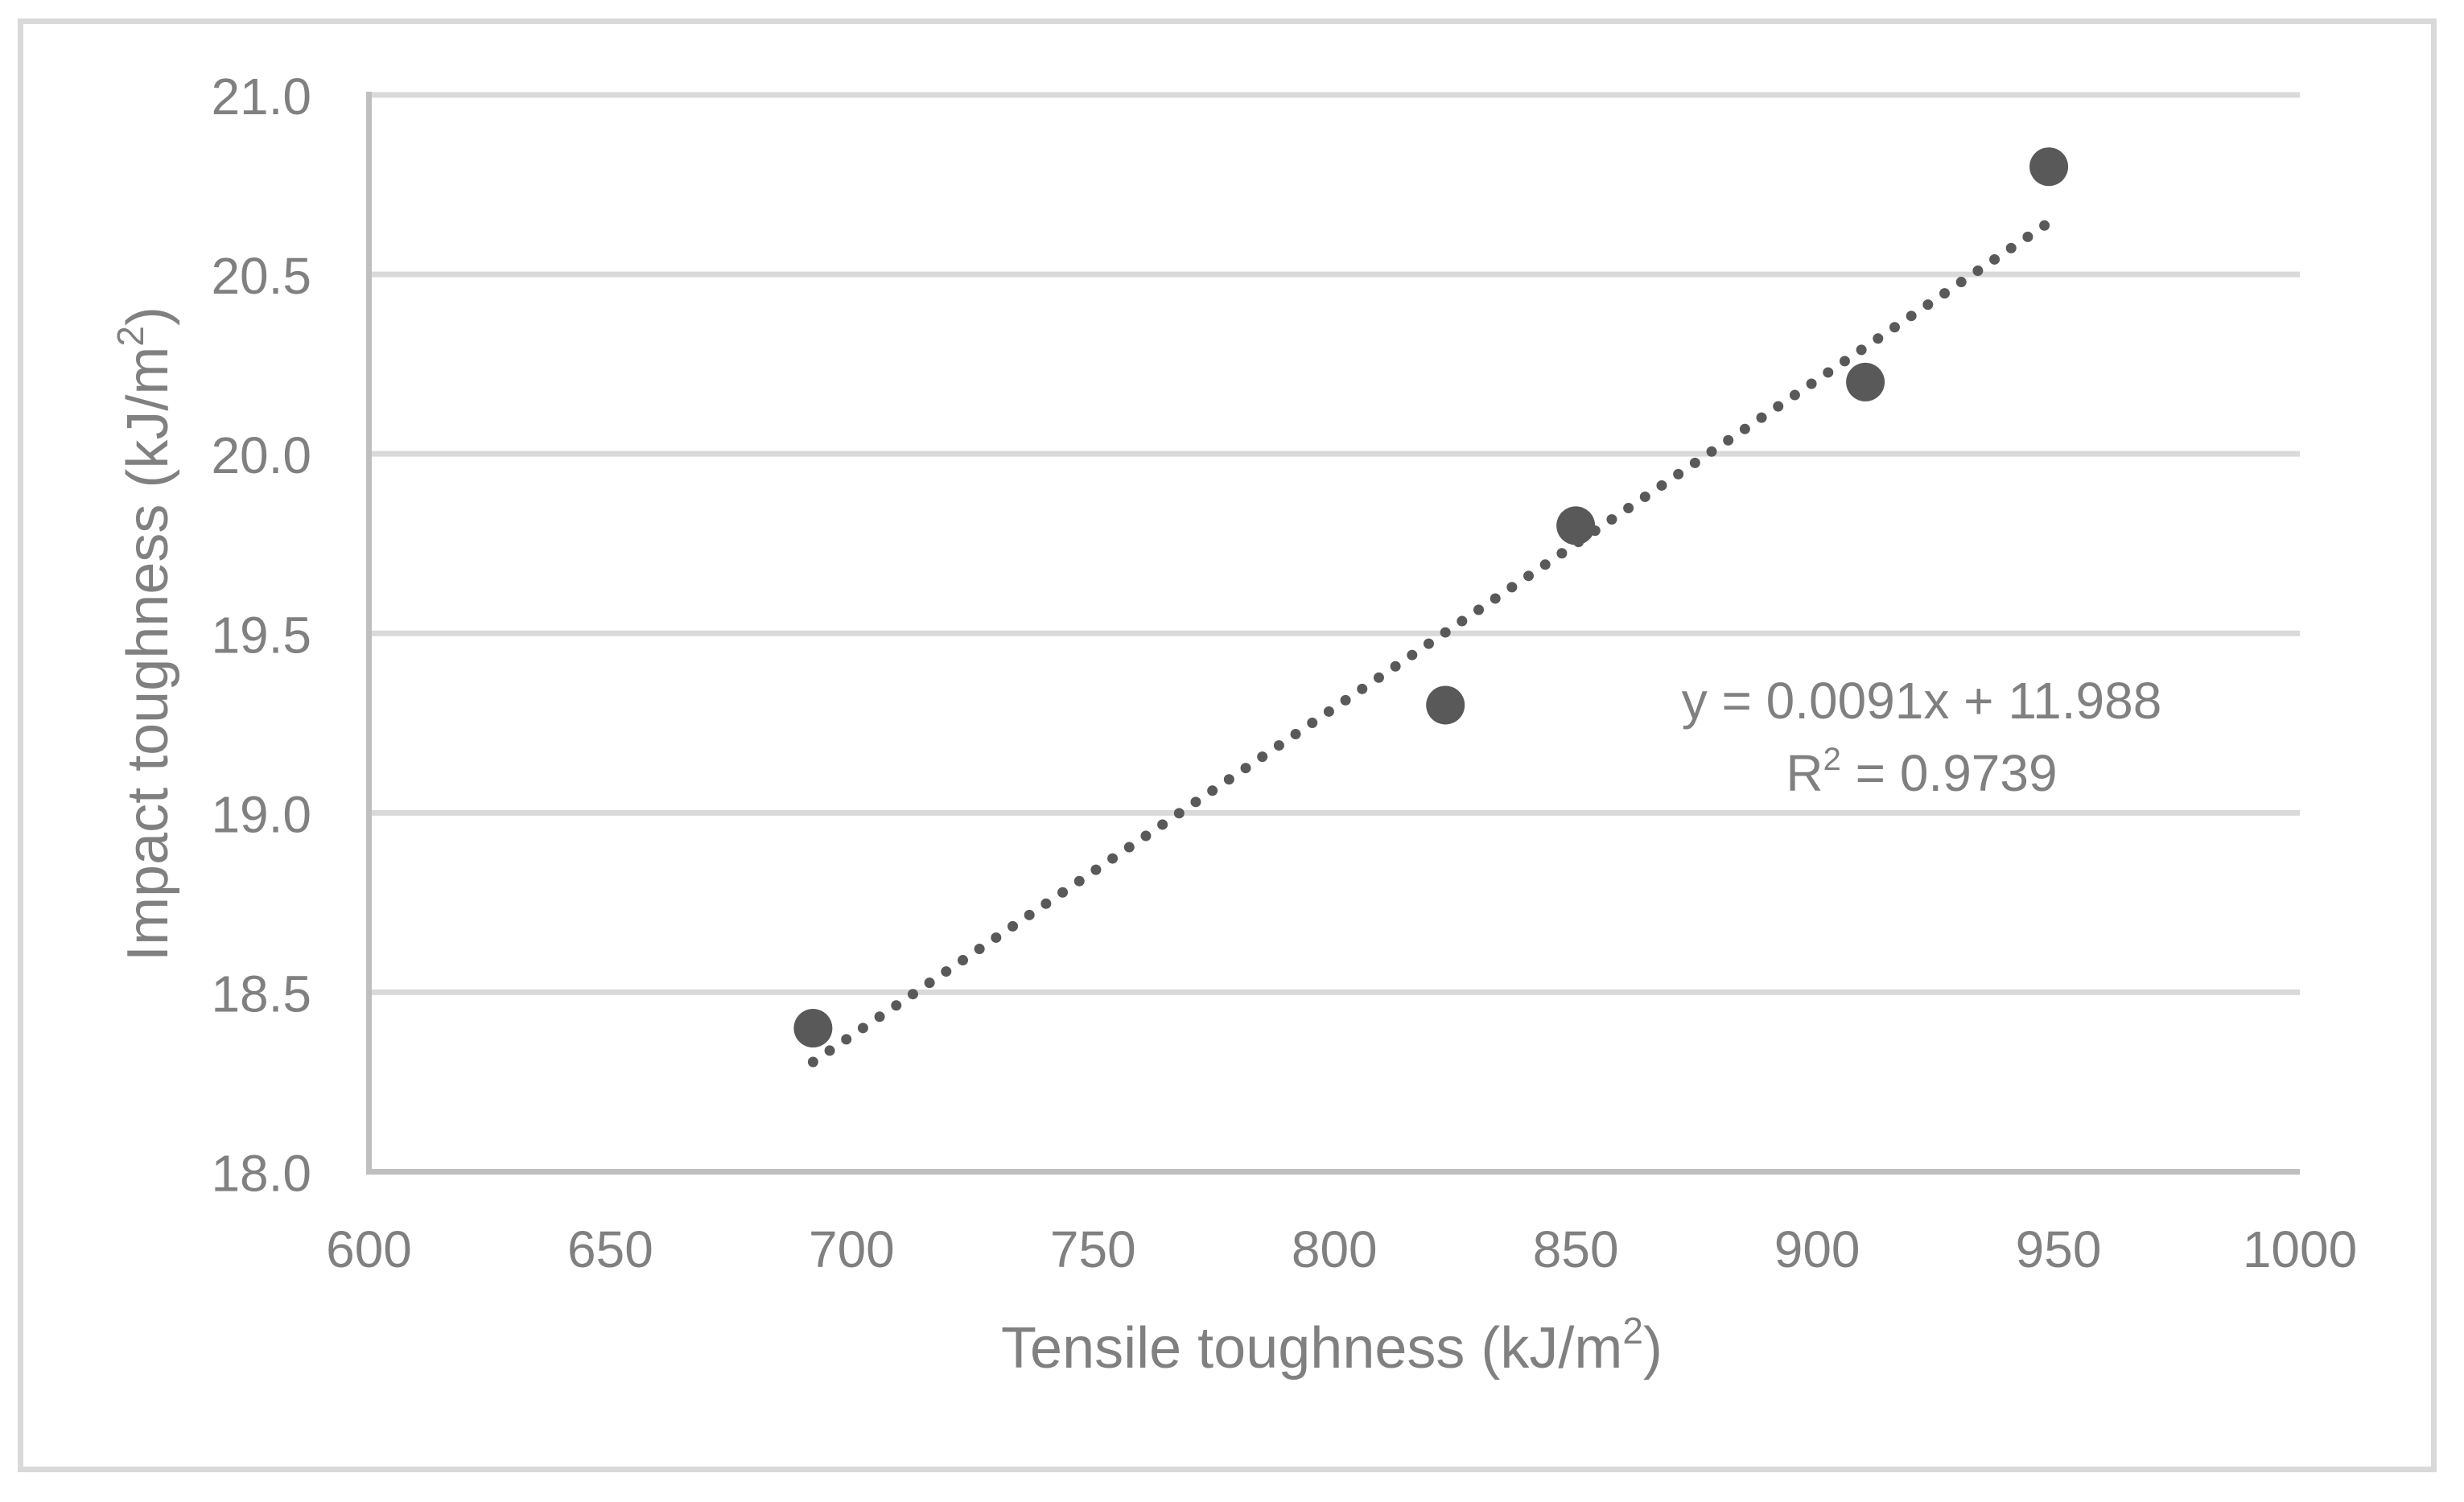 The height and width of the screenshot is (1502, 2464). I want to click on r-squared-label: R2 = 0.9739, so click(1922, 772).